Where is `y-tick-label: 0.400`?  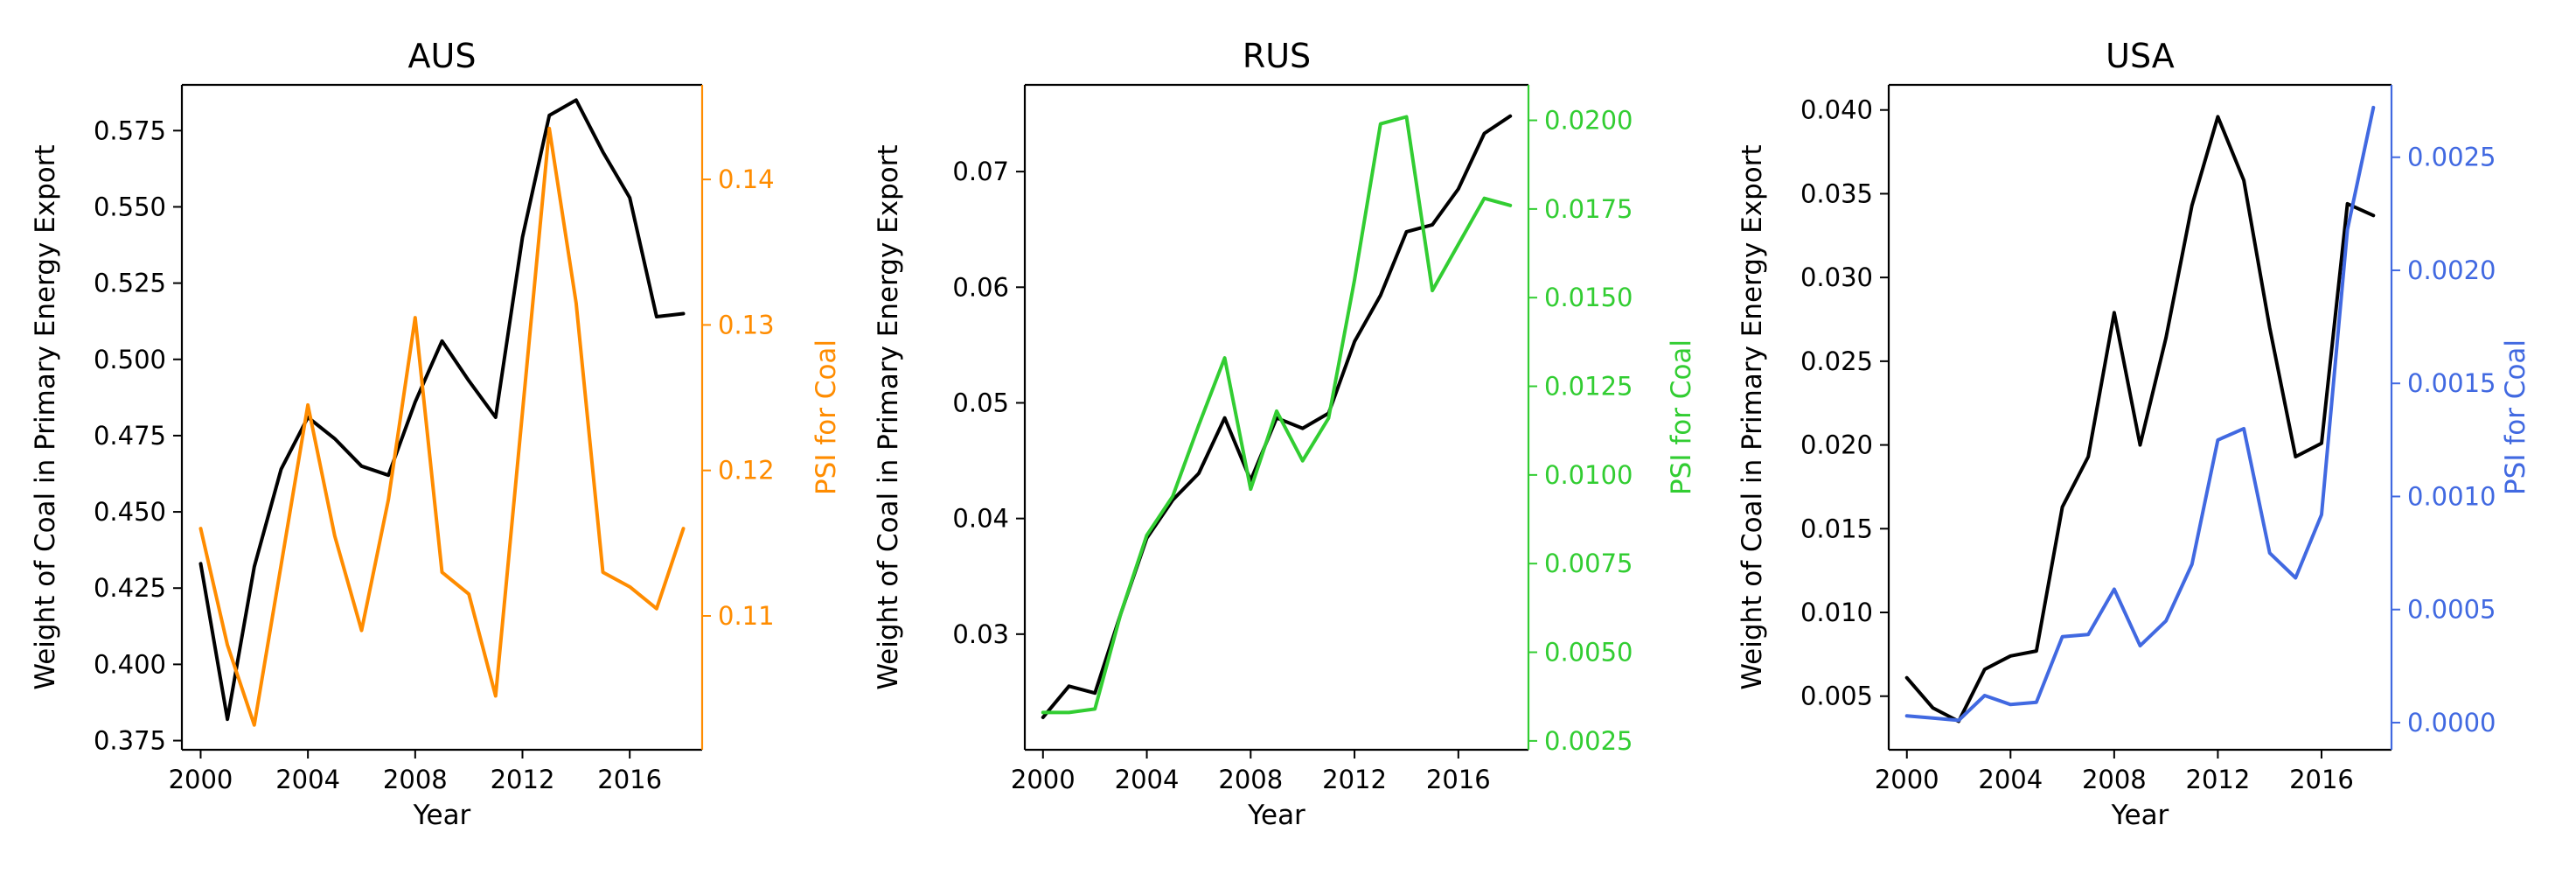 y-tick-label: 0.400 is located at coordinates (130, 664).